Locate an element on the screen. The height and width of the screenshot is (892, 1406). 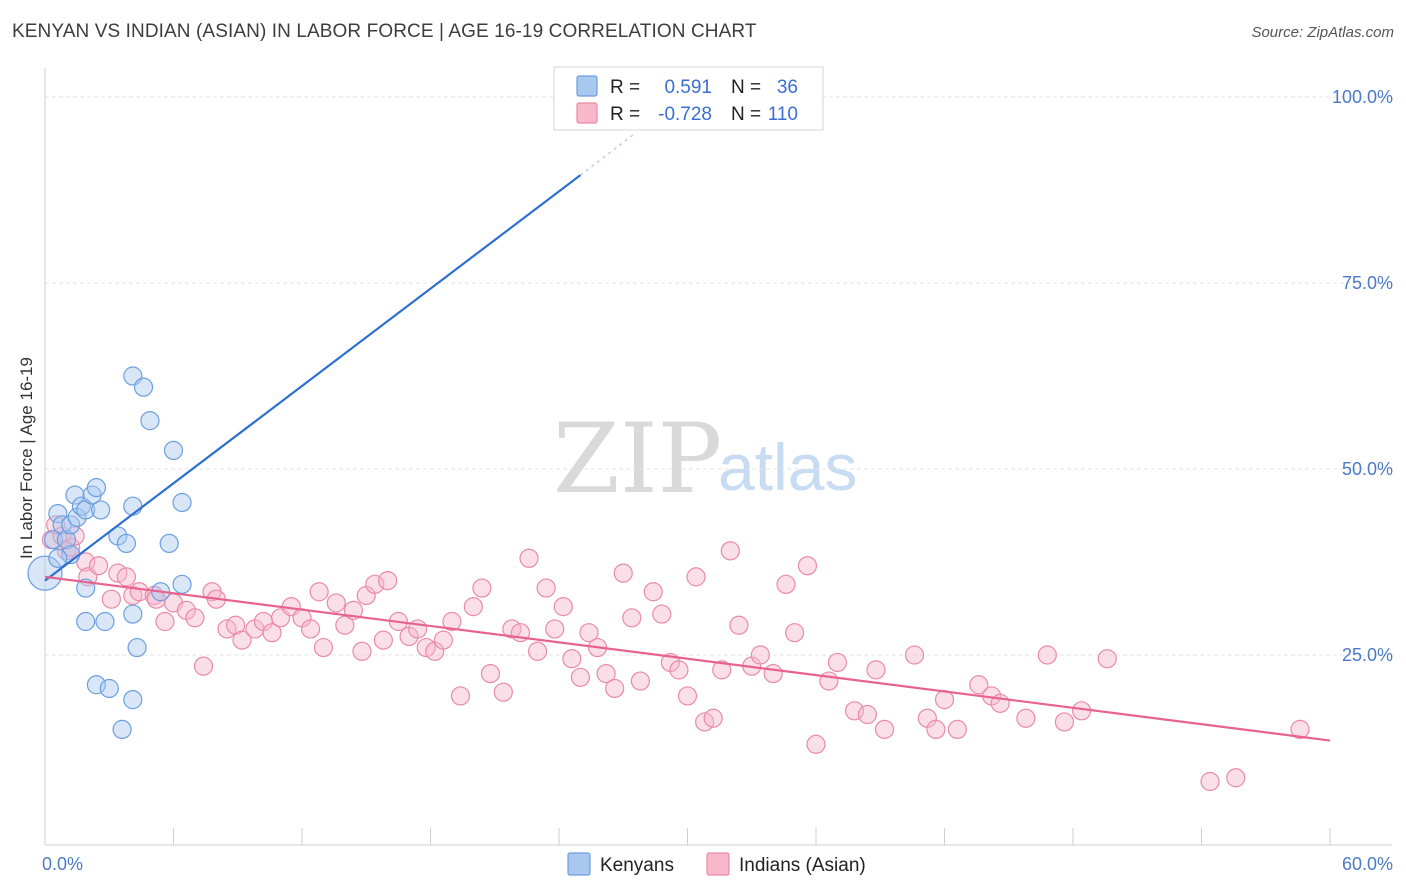
correlation-legend: R = 0.591 N = 36 R = -0.728 N = 110 is located at coordinates (688, 98).